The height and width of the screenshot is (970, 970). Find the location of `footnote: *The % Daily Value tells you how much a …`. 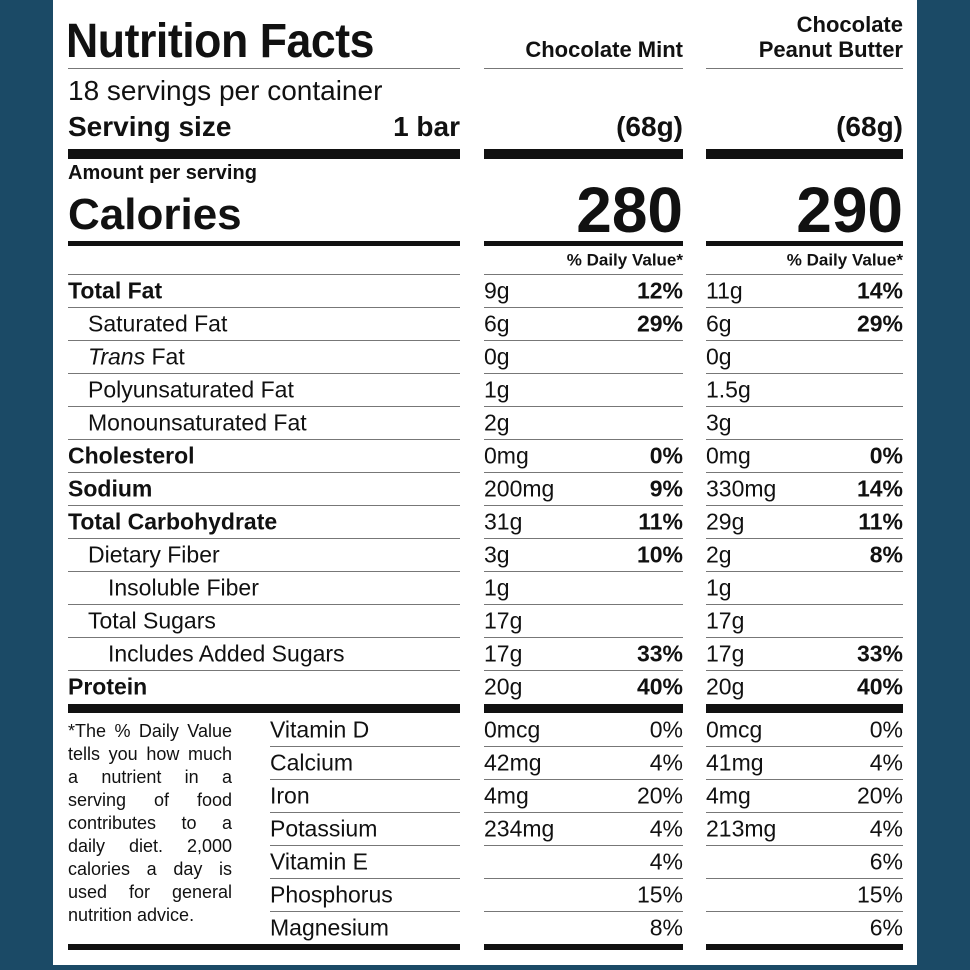

footnote: *The % Daily Value tells you how much a … is located at coordinates (150, 823).